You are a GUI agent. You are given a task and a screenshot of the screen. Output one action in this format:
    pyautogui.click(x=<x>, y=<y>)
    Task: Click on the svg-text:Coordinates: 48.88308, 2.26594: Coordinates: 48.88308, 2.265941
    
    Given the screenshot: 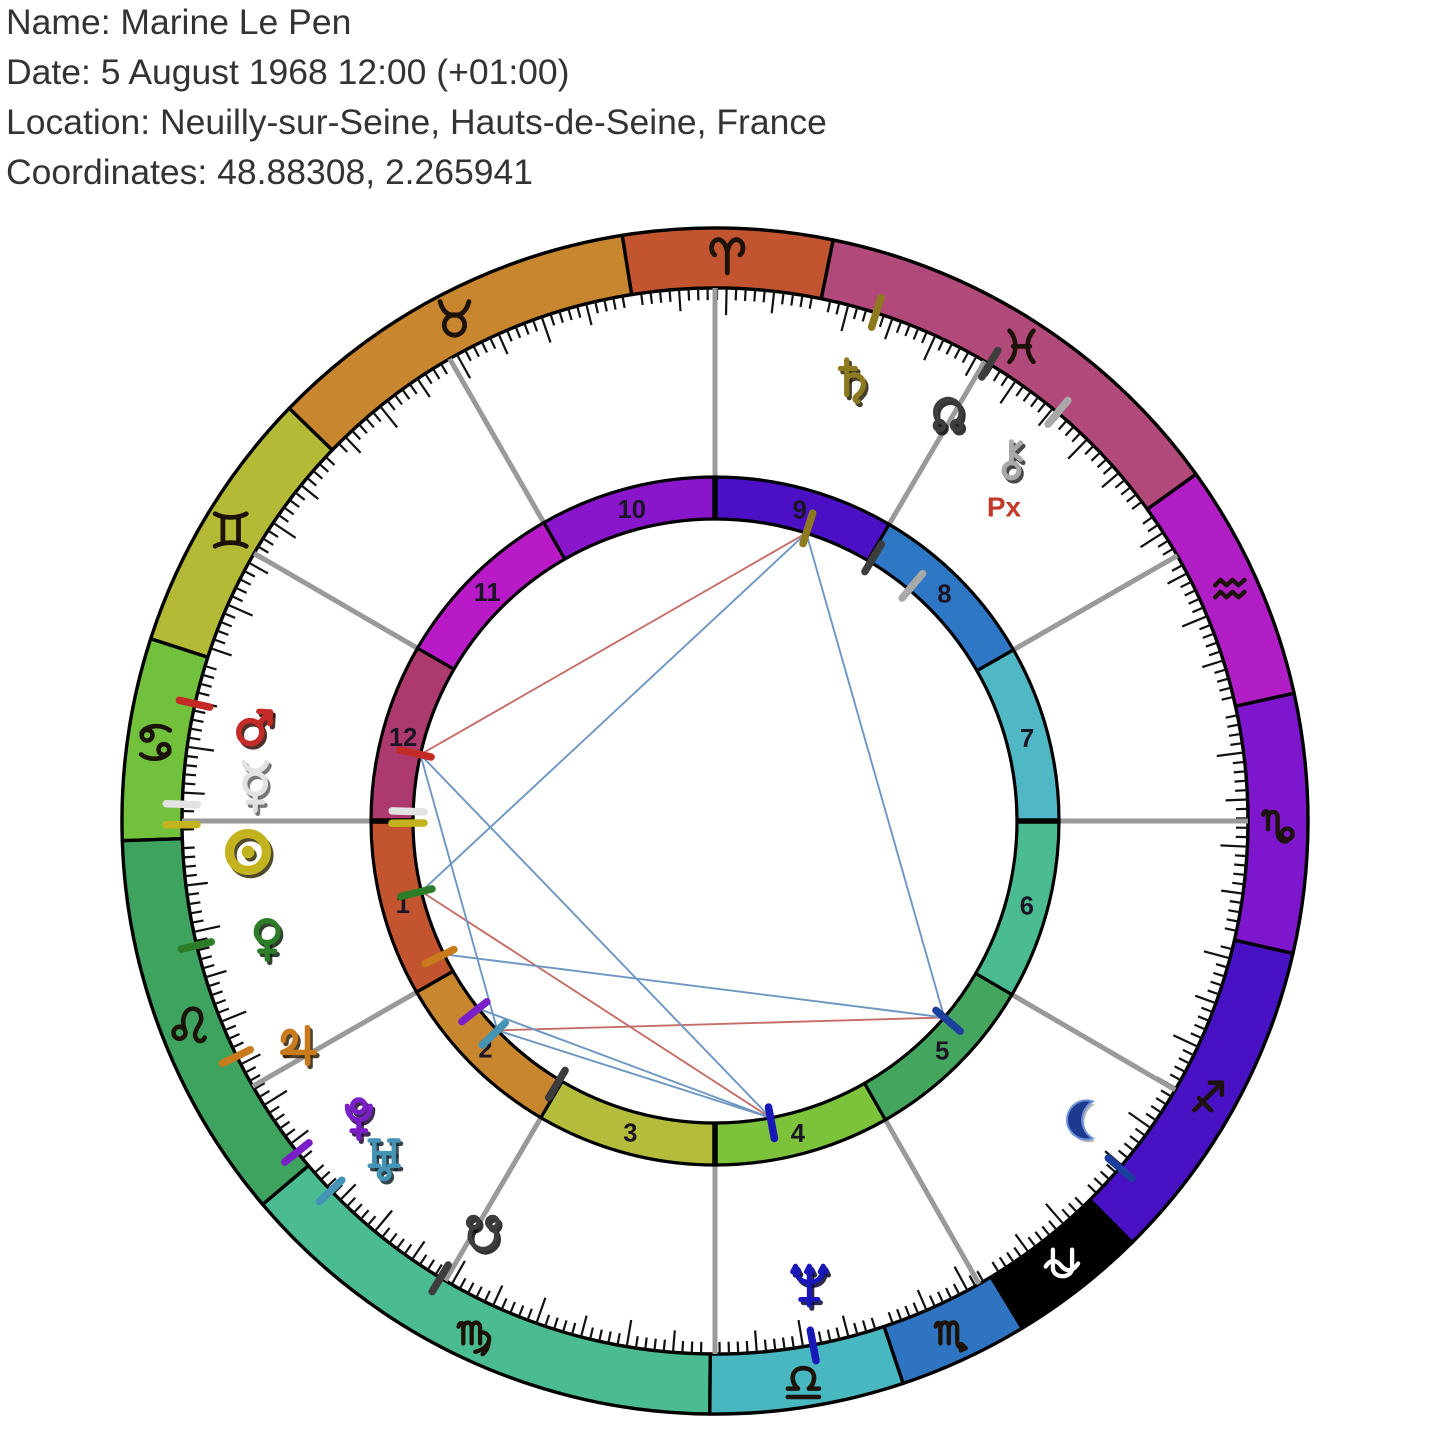 What is the action you would take?
    pyautogui.click(x=269, y=172)
    